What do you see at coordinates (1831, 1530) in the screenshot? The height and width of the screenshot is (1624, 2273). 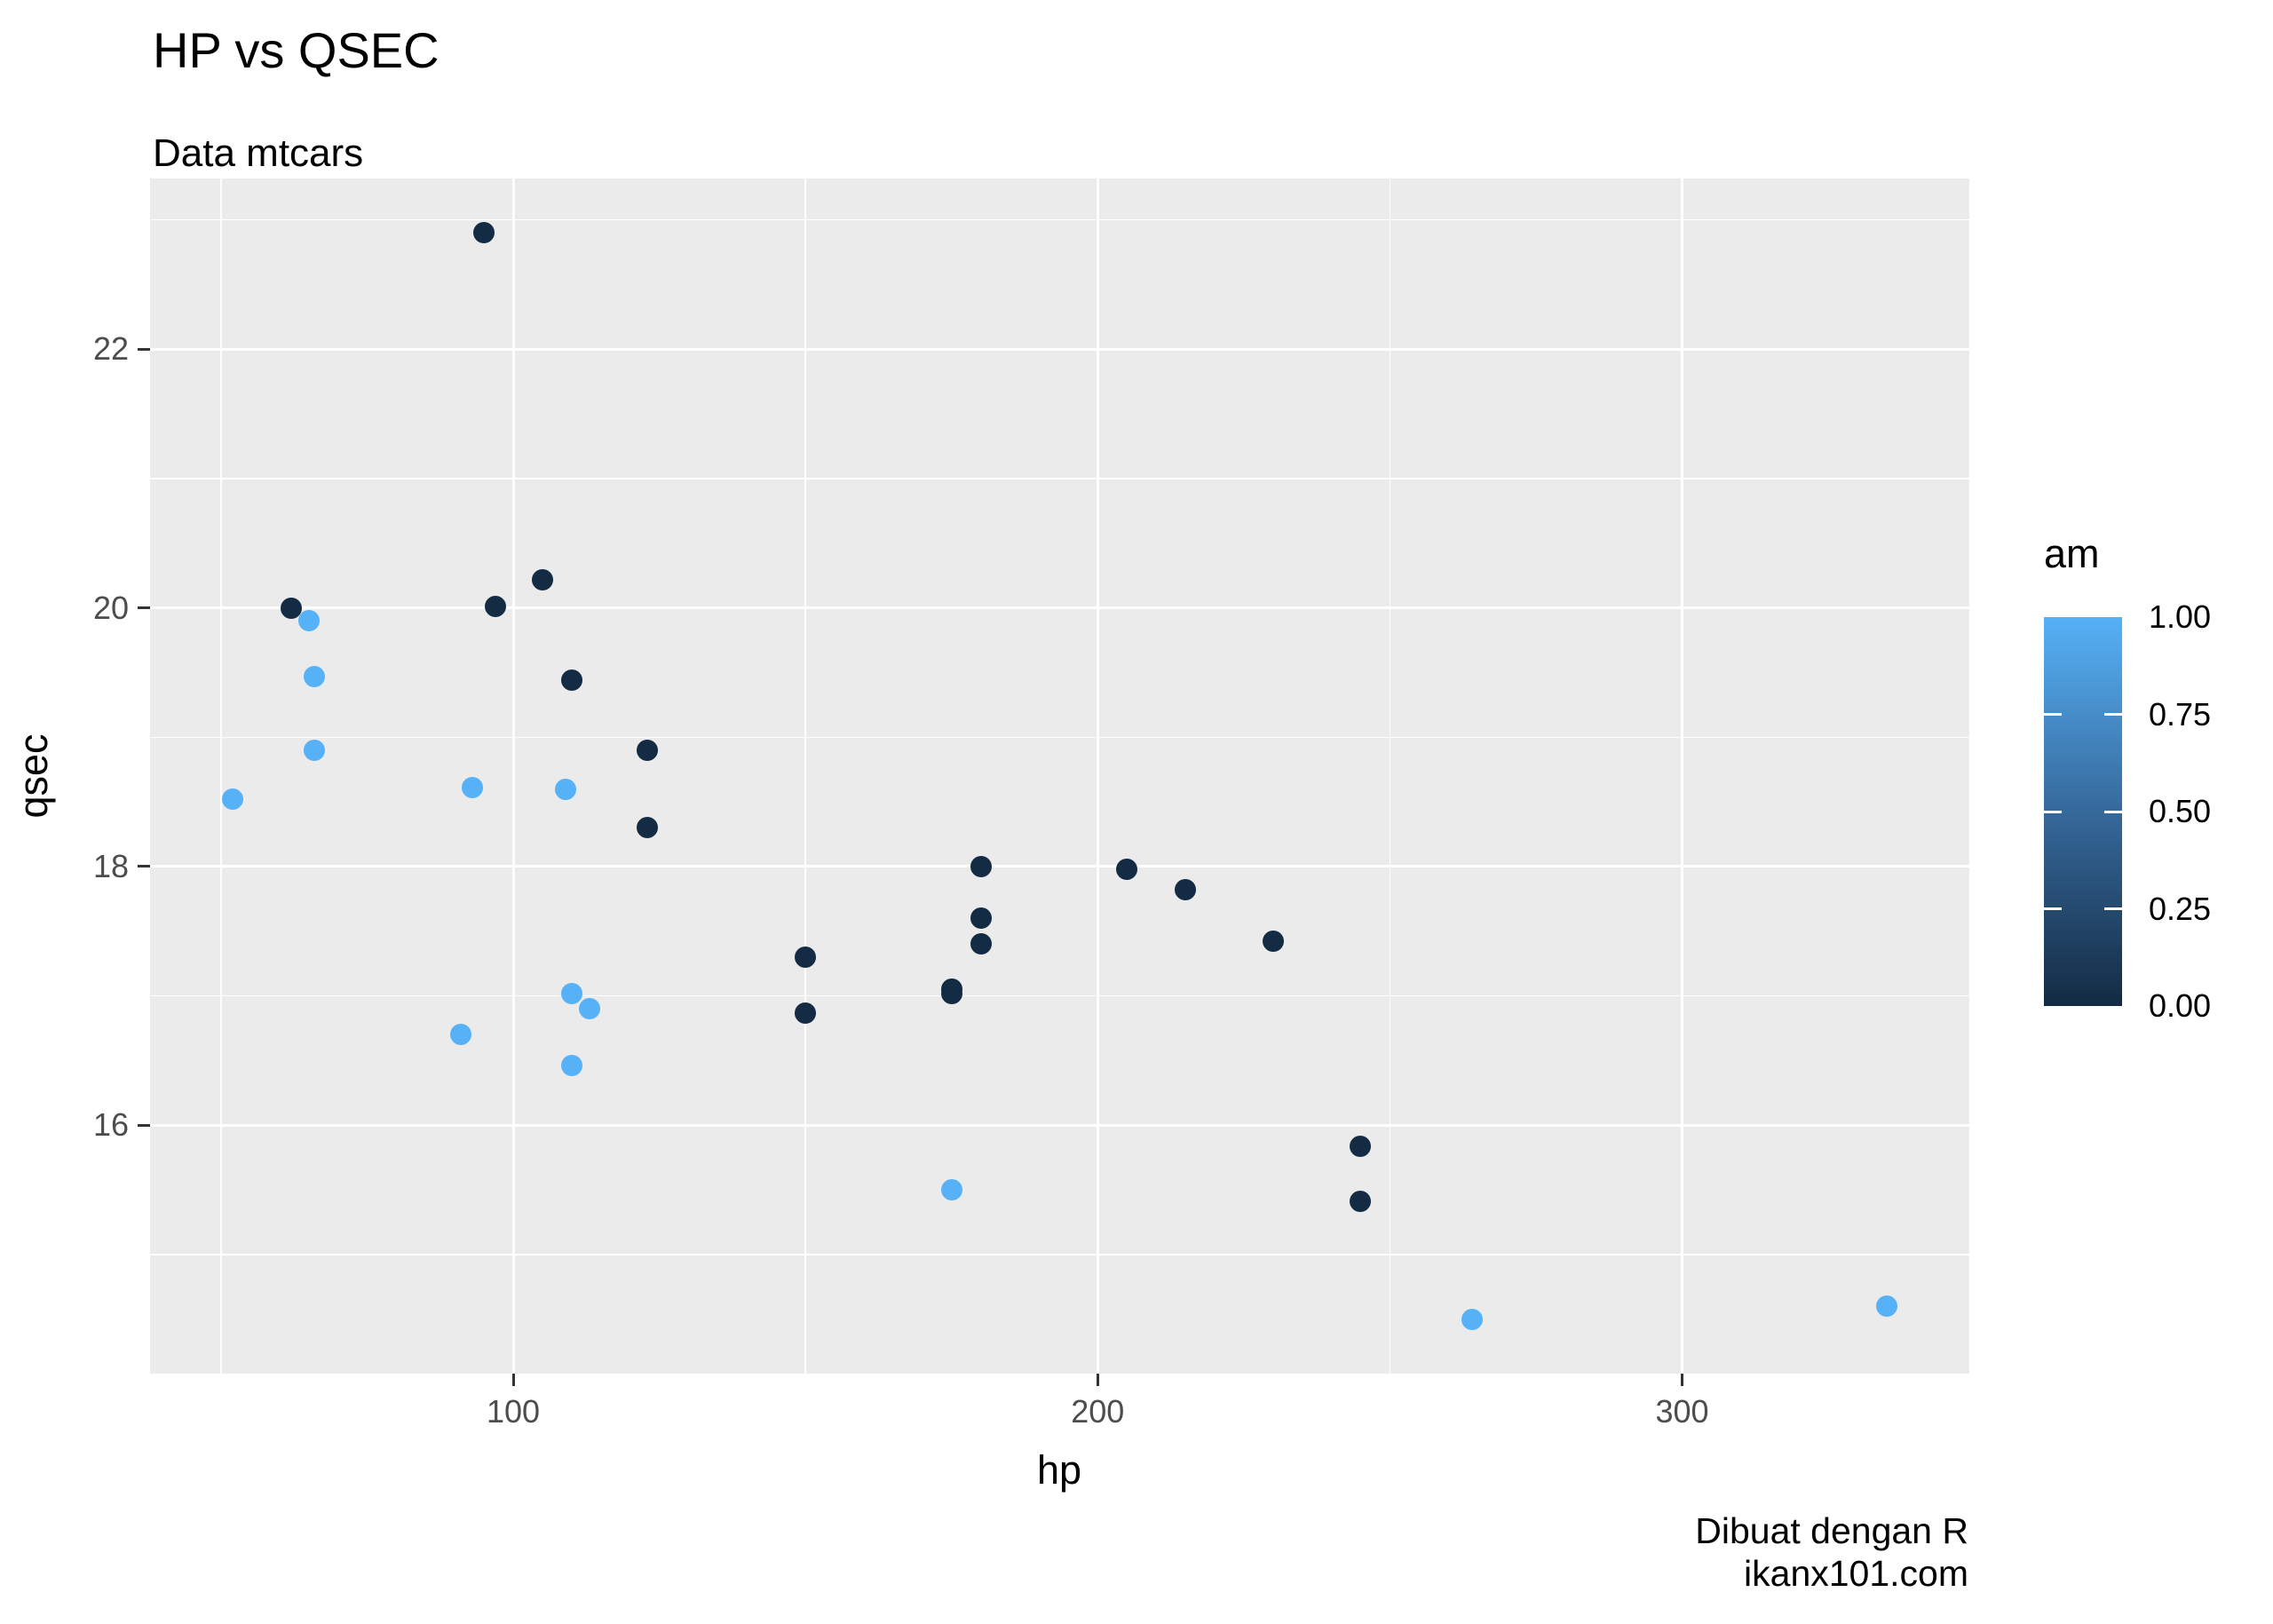 I see `caption-line-1: Dibuat dengan R` at bounding box center [1831, 1530].